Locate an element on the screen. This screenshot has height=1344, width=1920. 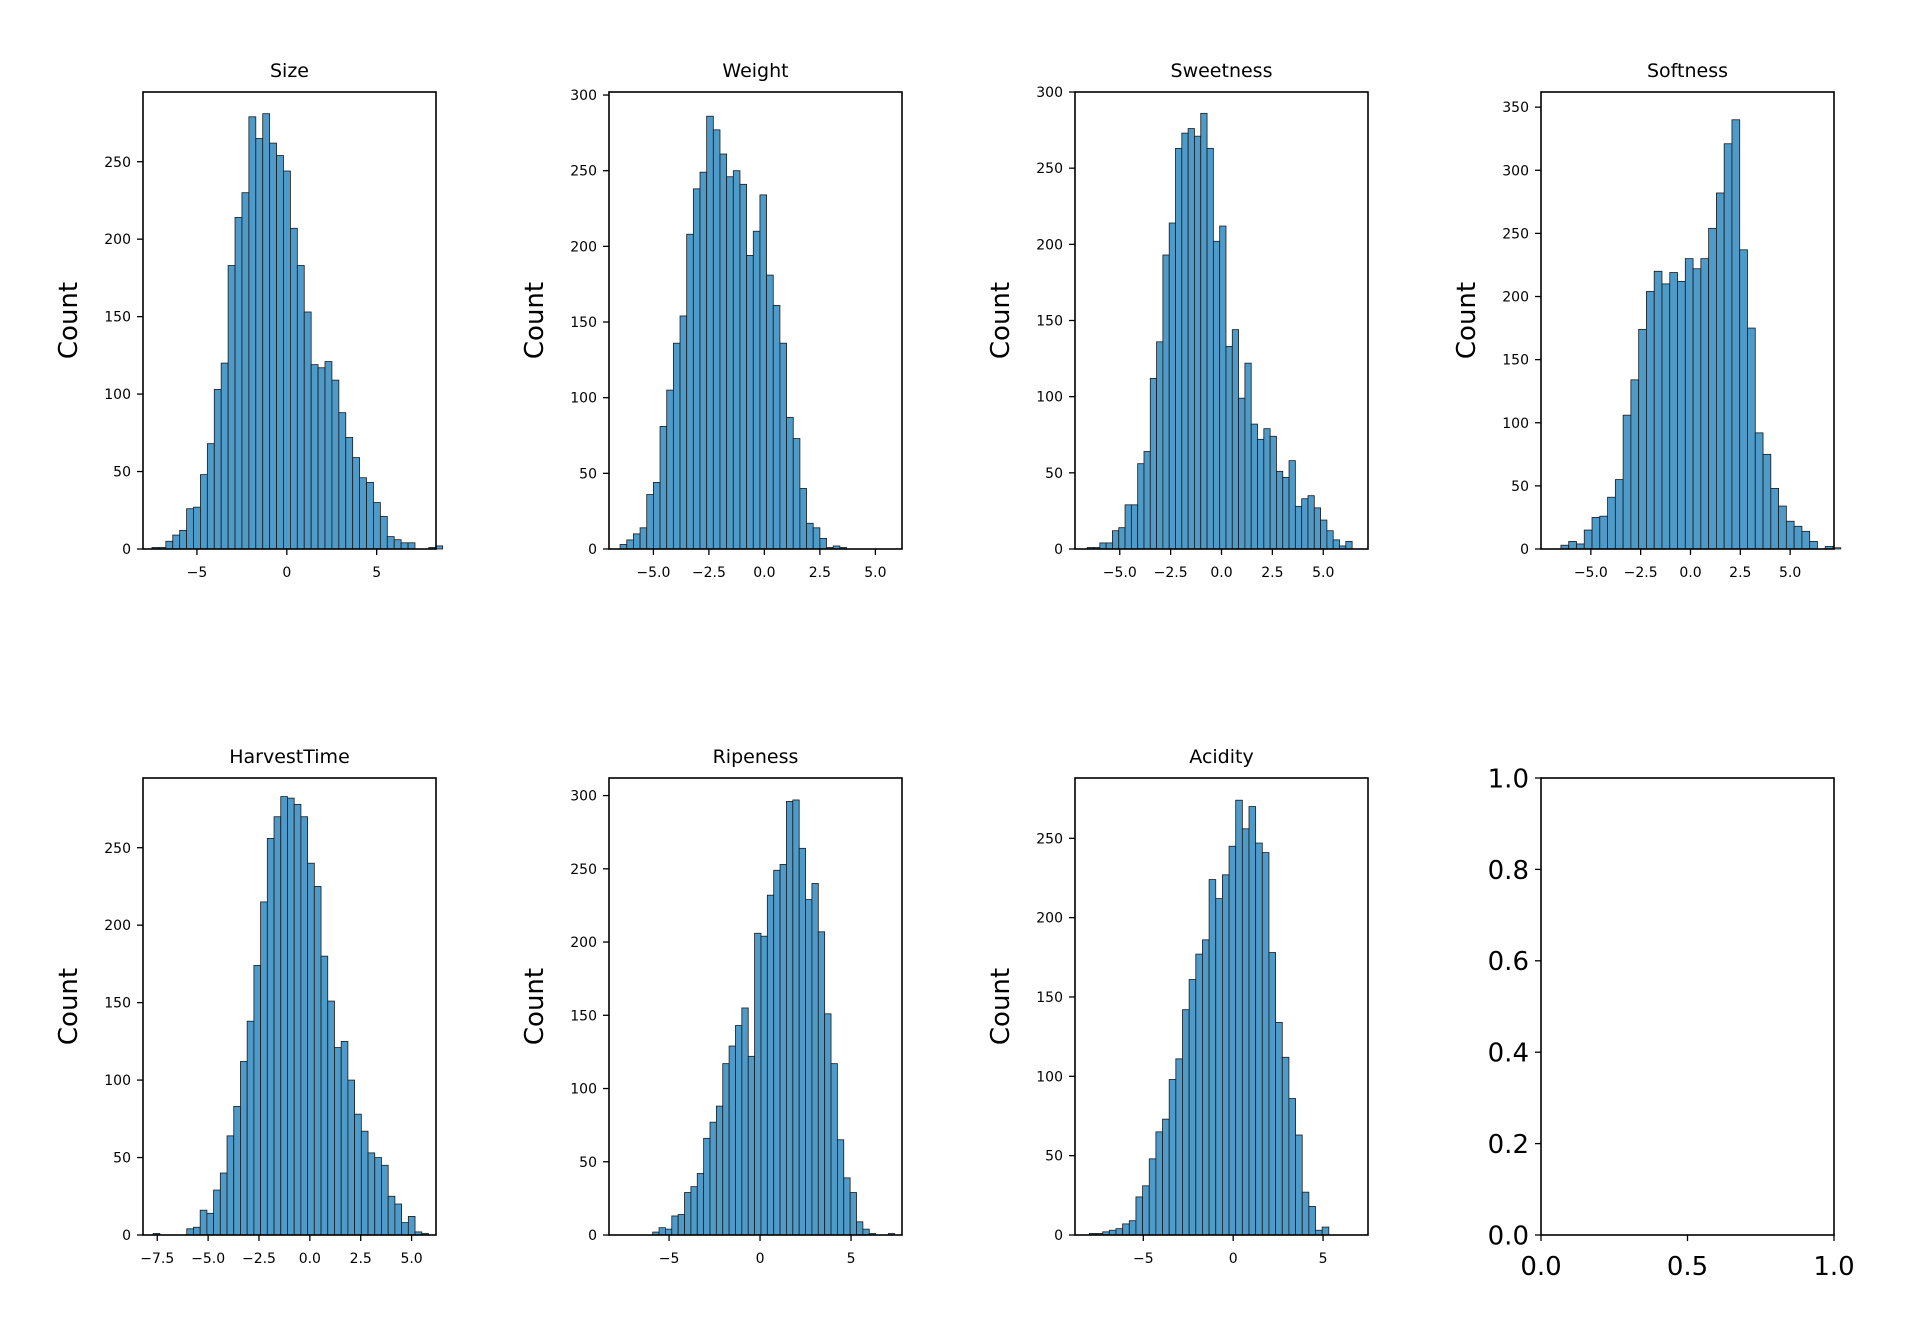
x-tick-label: −5 is located at coordinates (1143, 1259).